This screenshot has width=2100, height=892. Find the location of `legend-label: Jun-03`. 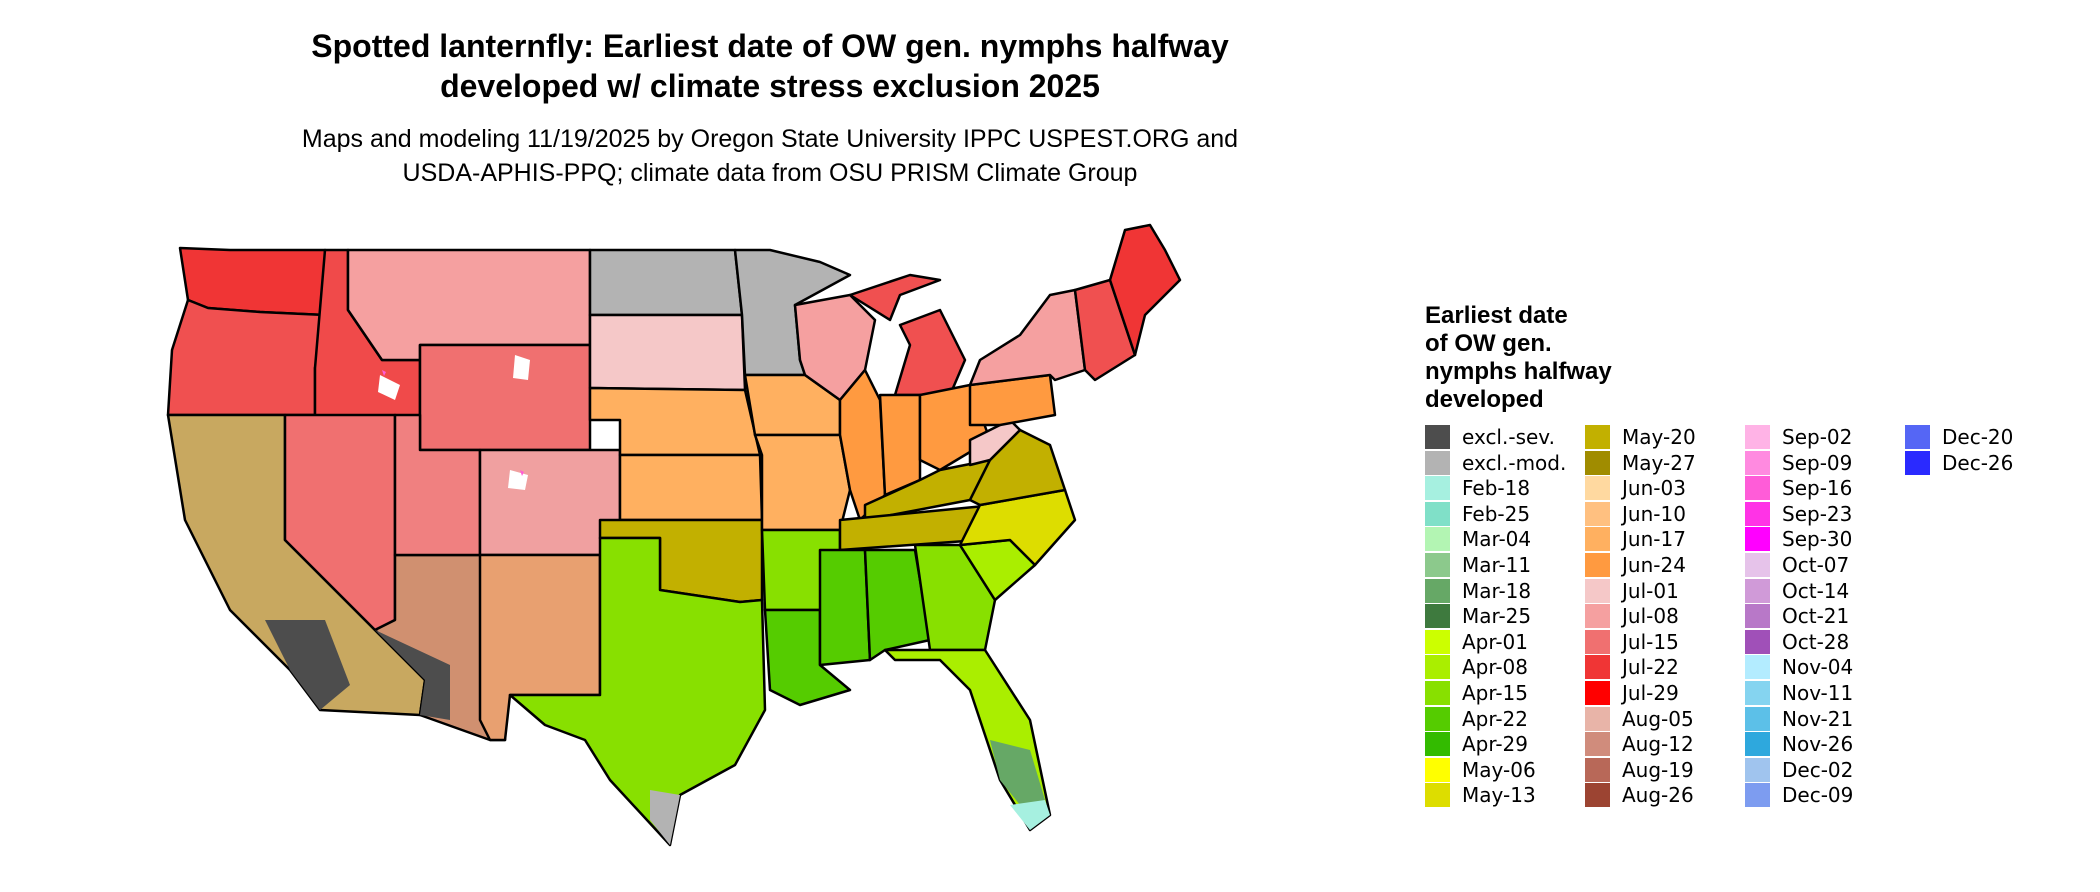

legend-label: Jun-03 is located at coordinates (1654, 488).